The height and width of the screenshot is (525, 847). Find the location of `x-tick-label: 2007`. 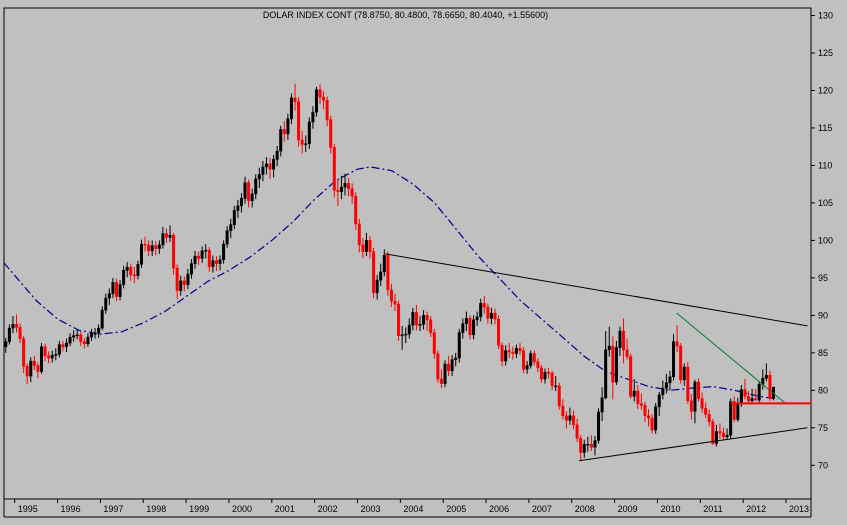

x-tick-label: 2007 is located at coordinates (542, 509).